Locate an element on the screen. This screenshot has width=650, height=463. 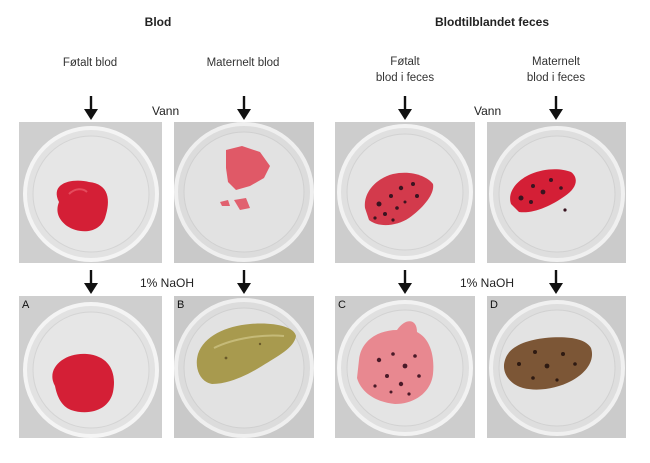
label-maternal-fecal-line1: Maternelt is located at coordinates (556, 62).